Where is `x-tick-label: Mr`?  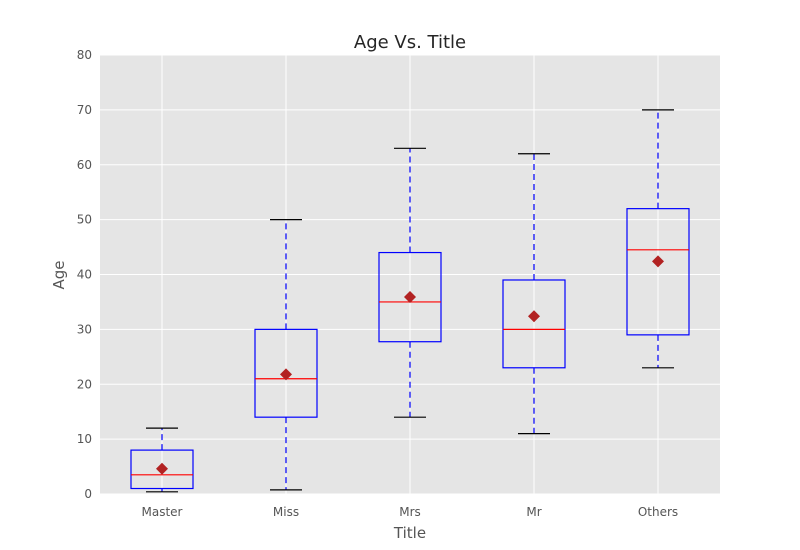
x-tick-label: Mr is located at coordinates (533, 512).